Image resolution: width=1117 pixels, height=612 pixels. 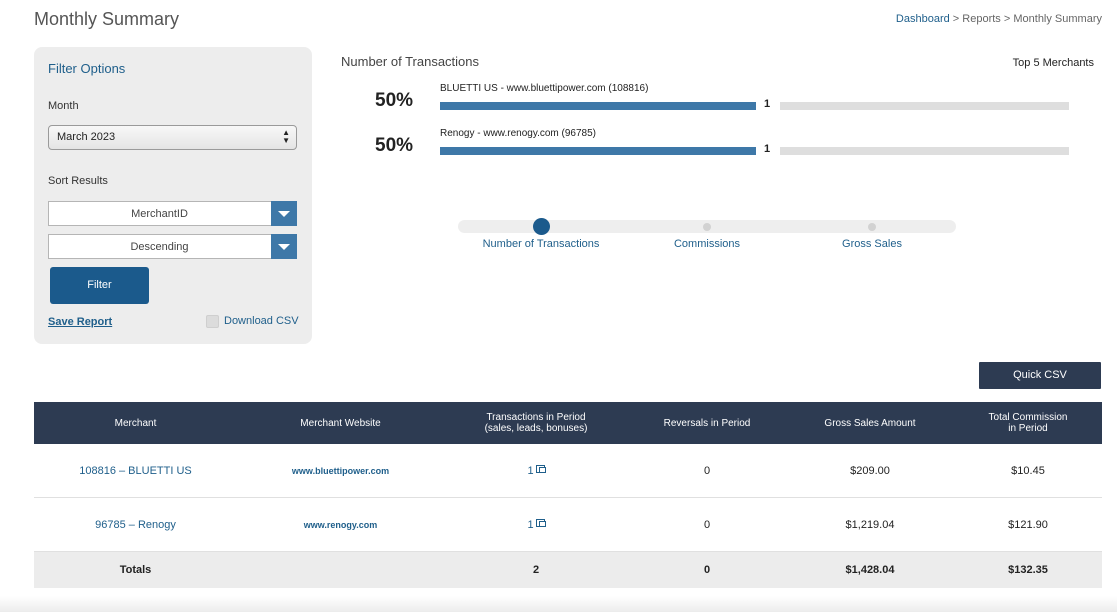 What do you see at coordinates (63, 106) in the screenshot?
I see `month-label: Month` at bounding box center [63, 106].